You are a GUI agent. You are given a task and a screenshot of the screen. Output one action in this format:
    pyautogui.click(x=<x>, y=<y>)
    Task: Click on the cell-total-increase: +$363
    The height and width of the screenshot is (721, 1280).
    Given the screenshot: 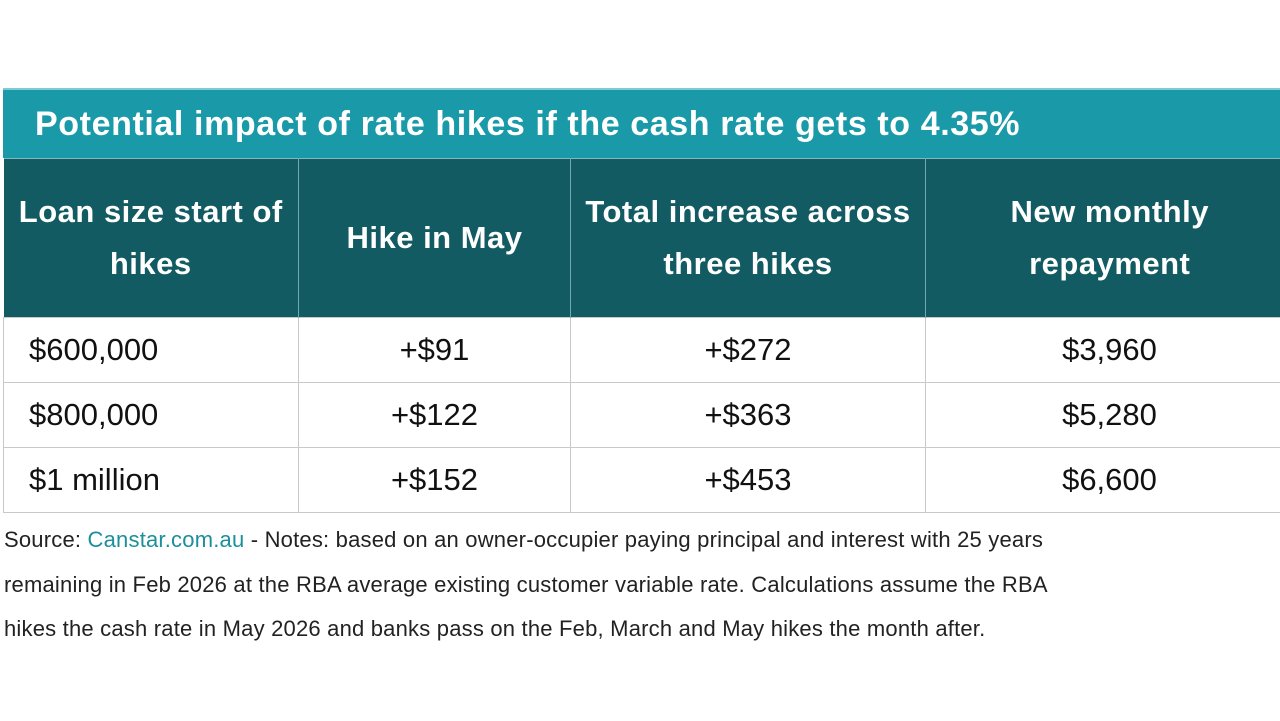 What is the action you would take?
    pyautogui.click(x=748, y=415)
    